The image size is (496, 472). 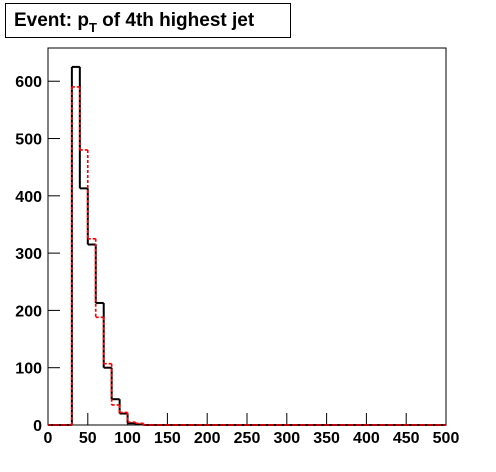 I want to click on x-tick-label: 100, so click(x=127, y=438).